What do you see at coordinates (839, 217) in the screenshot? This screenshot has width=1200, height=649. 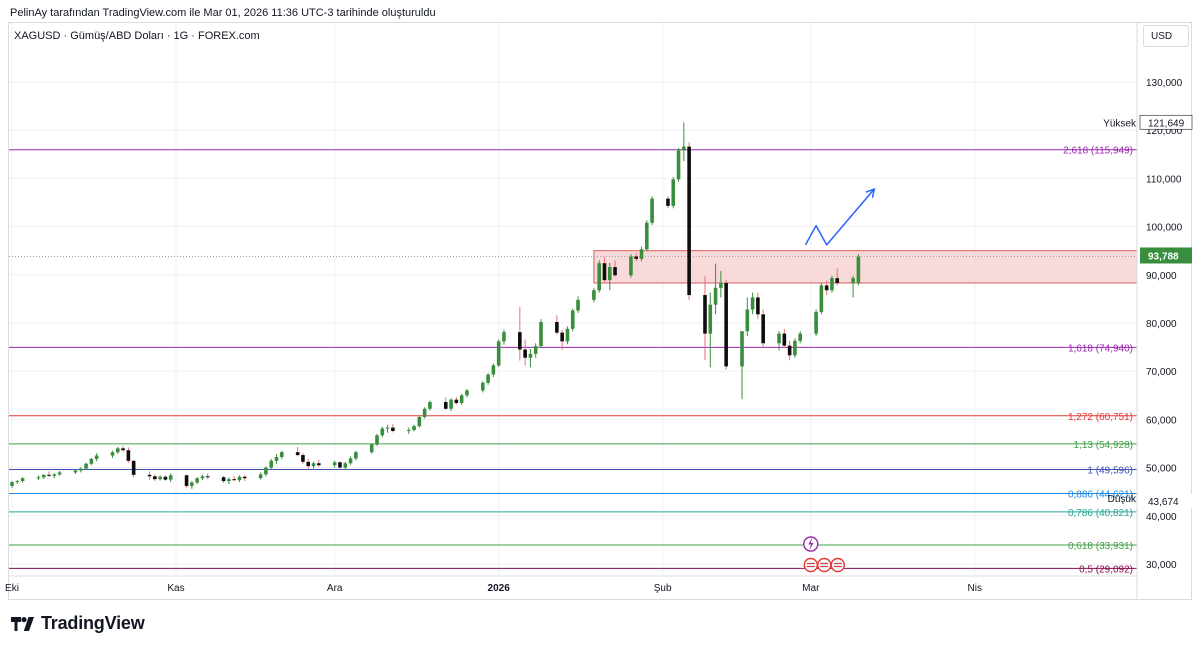 I see `projection-arrow` at bounding box center [839, 217].